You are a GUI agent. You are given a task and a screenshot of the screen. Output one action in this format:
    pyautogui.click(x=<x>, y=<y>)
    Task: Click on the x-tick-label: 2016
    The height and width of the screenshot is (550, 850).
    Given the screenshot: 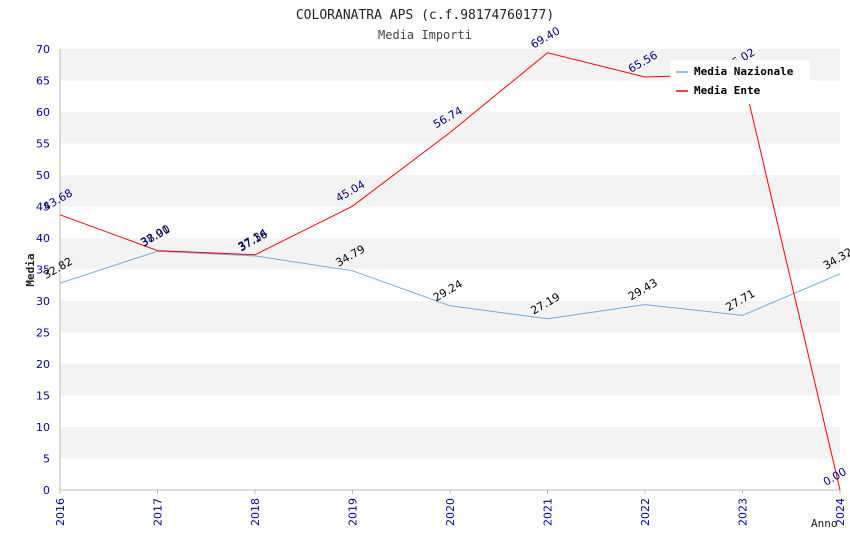 What is the action you would take?
    pyautogui.click(x=60, y=512)
    